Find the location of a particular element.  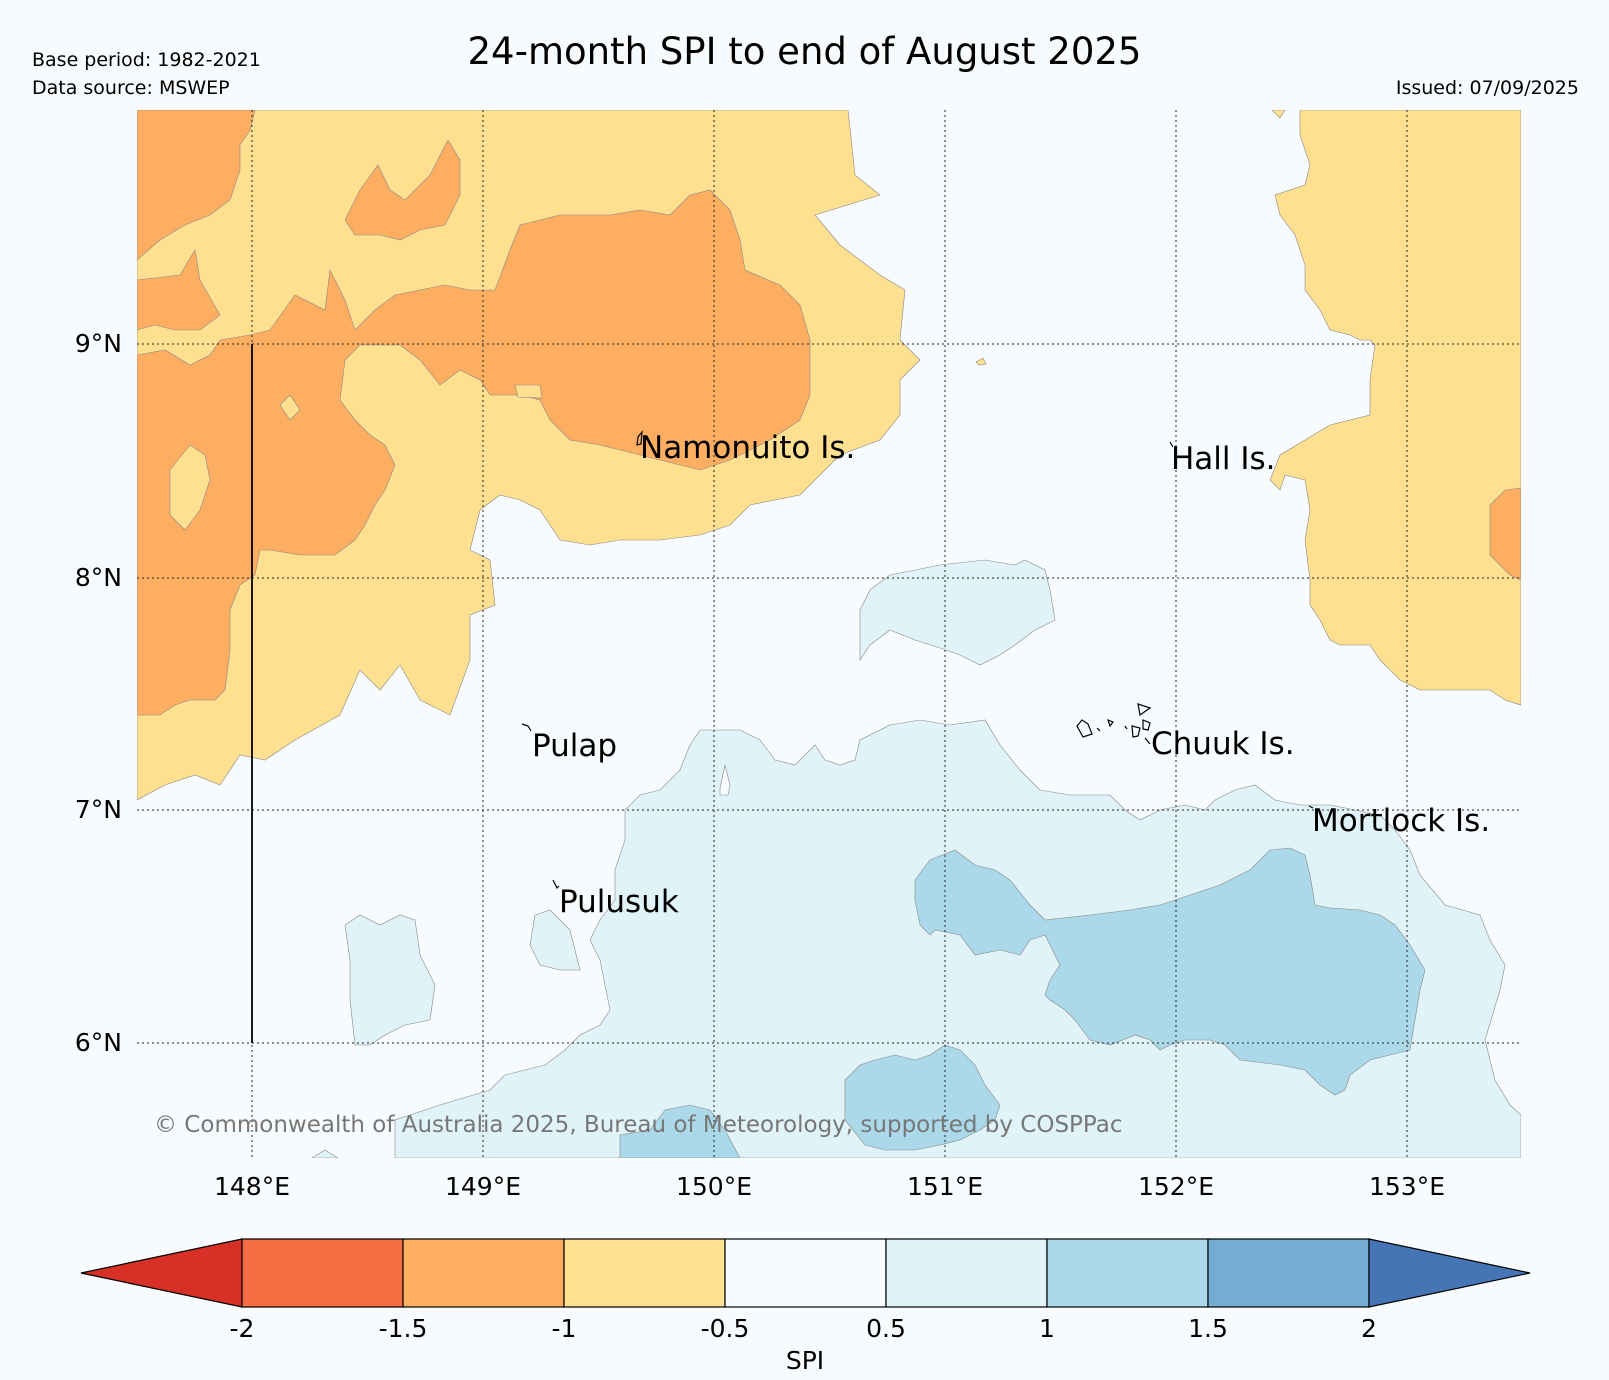

colorbar-tick: 2 is located at coordinates (1369, 1328).